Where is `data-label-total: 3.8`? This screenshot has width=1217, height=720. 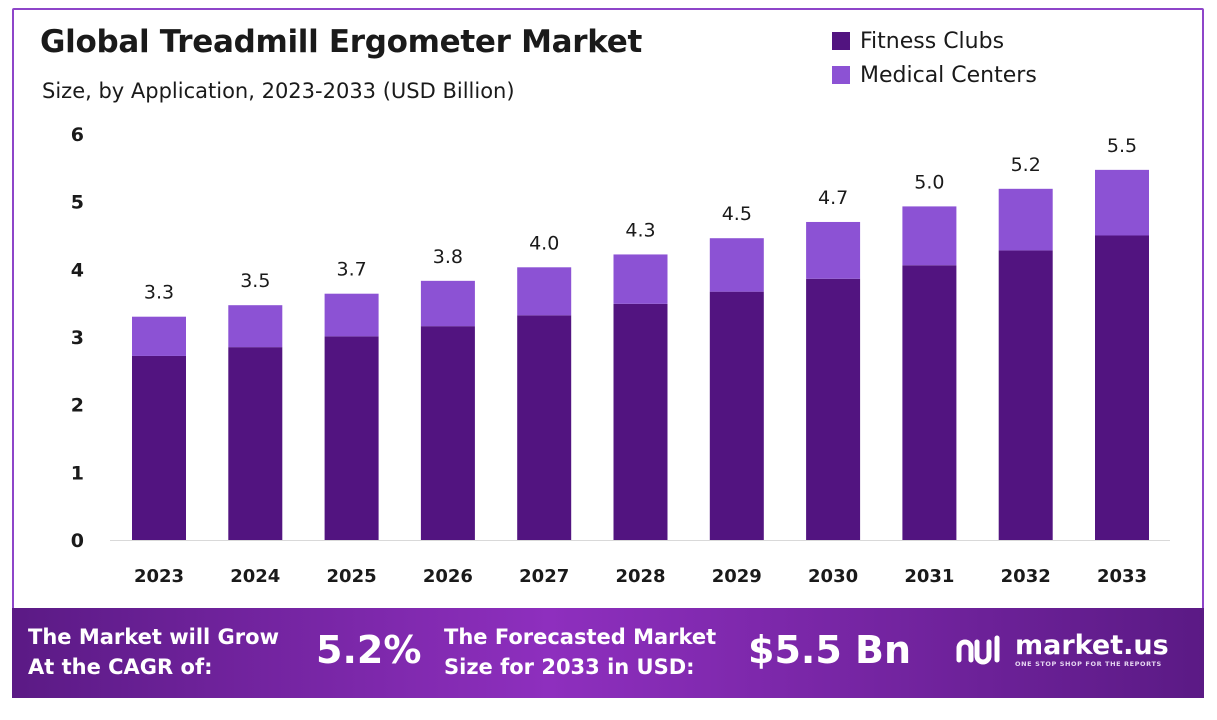 data-label-total: 3.8 is located at coordinates (448, 257).